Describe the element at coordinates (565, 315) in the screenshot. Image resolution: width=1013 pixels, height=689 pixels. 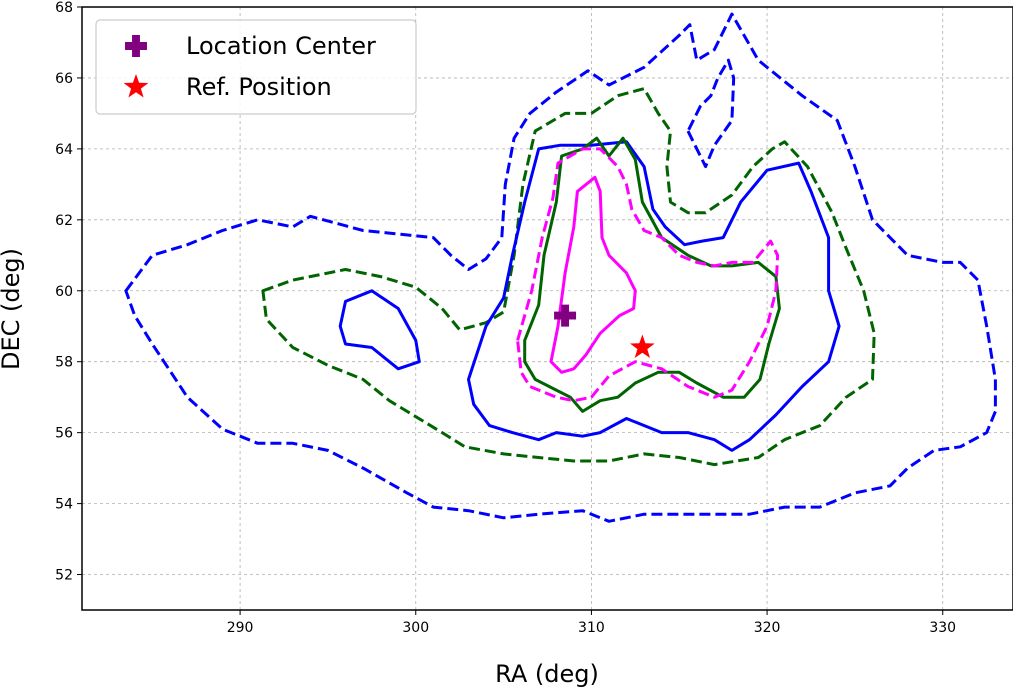
I see `location-center-marker` at that location.